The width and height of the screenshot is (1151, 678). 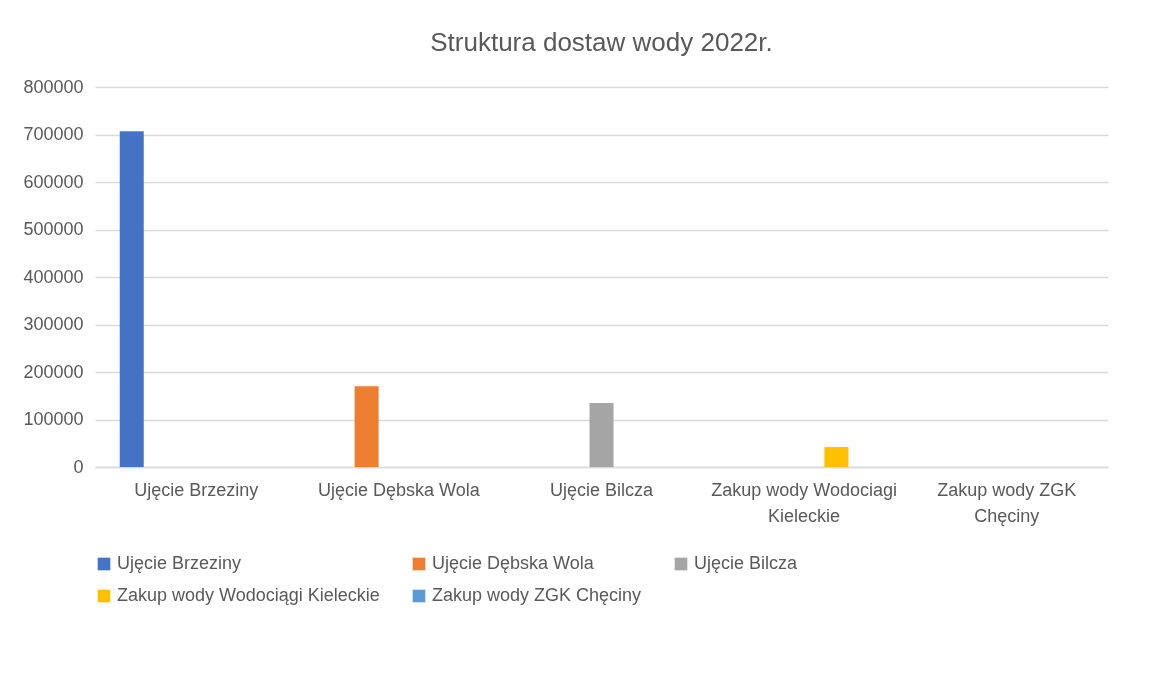 I want to click on x-tick-label: Zakup wody ZGK Chęciny, so click(x=1007, y=502).